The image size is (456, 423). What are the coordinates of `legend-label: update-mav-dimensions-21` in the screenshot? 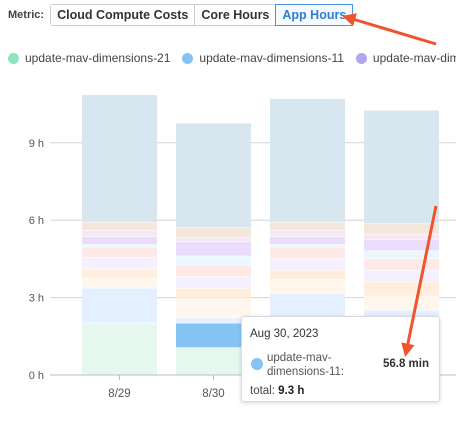 It's located at (98, 58).